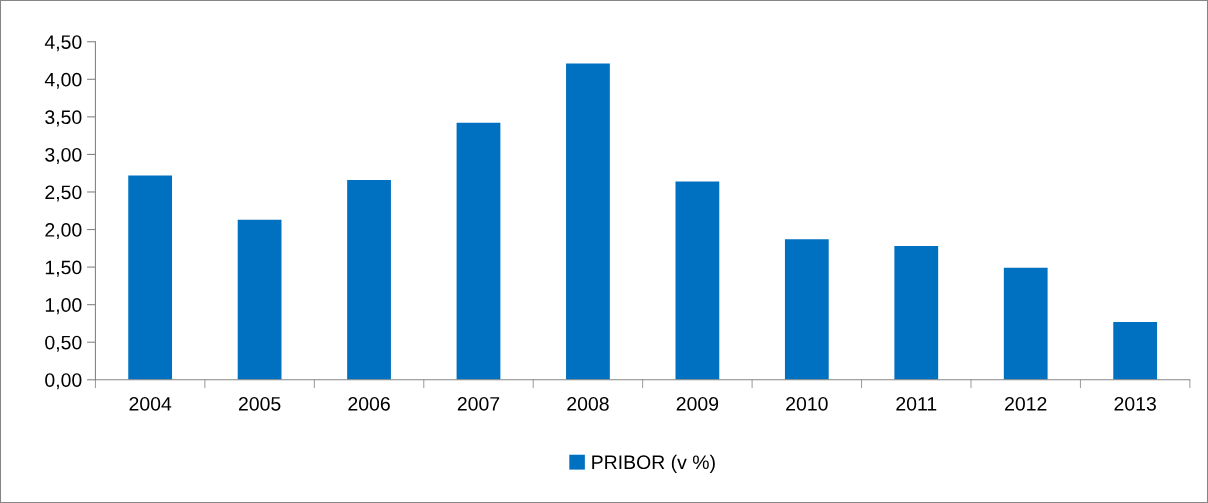 The height and width of the screenshot is (503, 1208). What do you see at coordinates (63, 43) in the screenshot?
I see `y-tick-label: 4,50` at bounding box center [63, 43].